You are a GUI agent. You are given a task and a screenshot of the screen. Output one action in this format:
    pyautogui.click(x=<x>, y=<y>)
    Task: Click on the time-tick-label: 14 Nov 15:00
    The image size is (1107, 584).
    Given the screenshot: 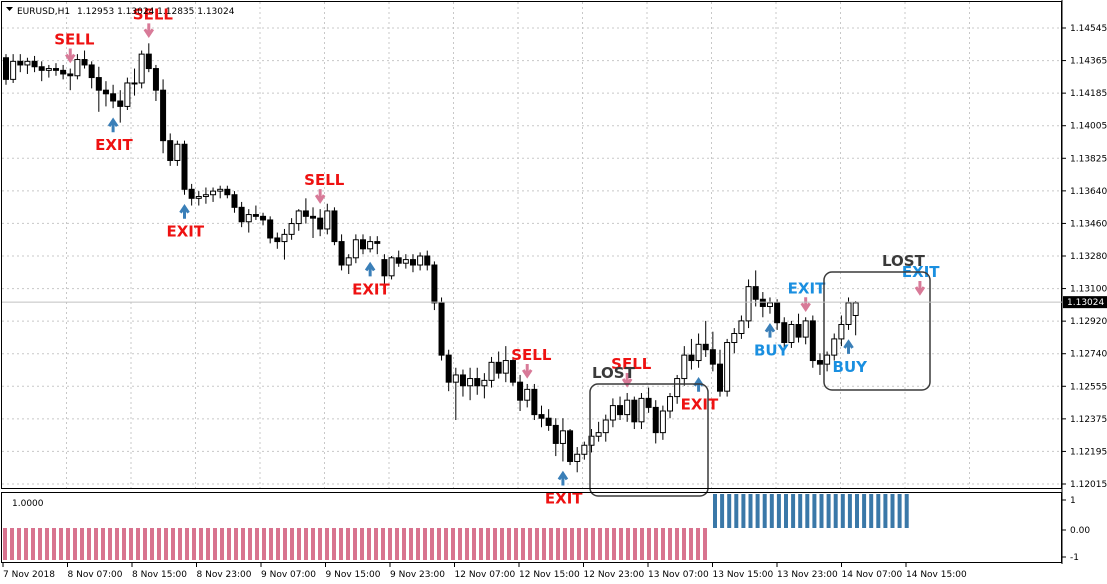 What is the action you would take?
    pyautogui.click(x=936, y=575)
    